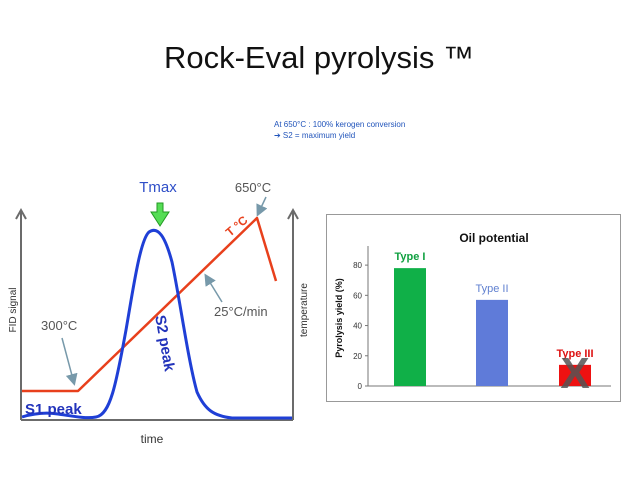  Describe the element at coordinates (340, 124) in the screenshot. I see `conversion-note: At 650°C : 100% kerogen conversion` at that location.